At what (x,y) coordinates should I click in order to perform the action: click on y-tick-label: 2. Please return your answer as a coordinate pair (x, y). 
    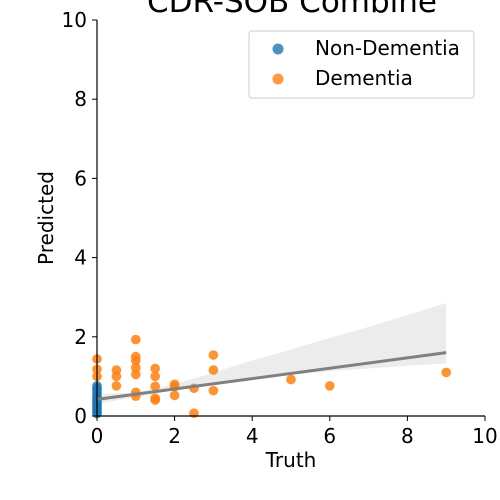
    Looking at the image, I should click on (80, 337).